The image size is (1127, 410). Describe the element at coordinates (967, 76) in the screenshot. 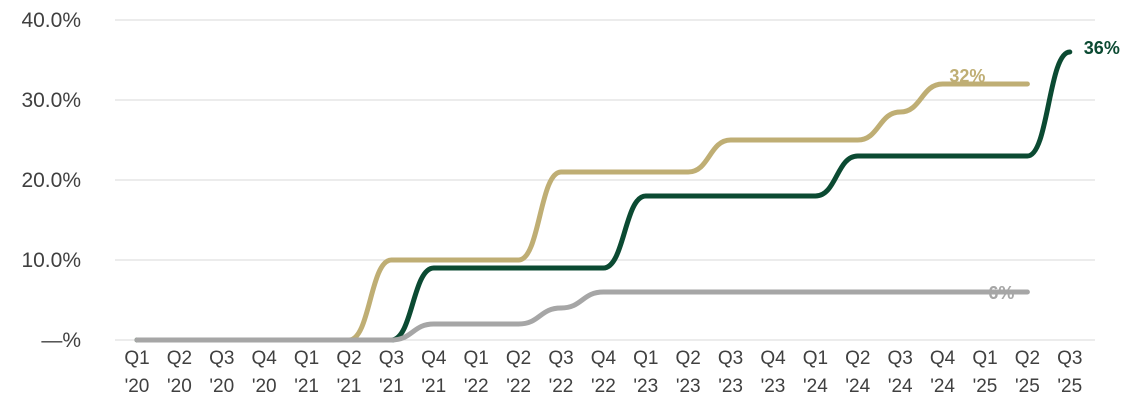

I see `series-end-label: 32%` at that location.